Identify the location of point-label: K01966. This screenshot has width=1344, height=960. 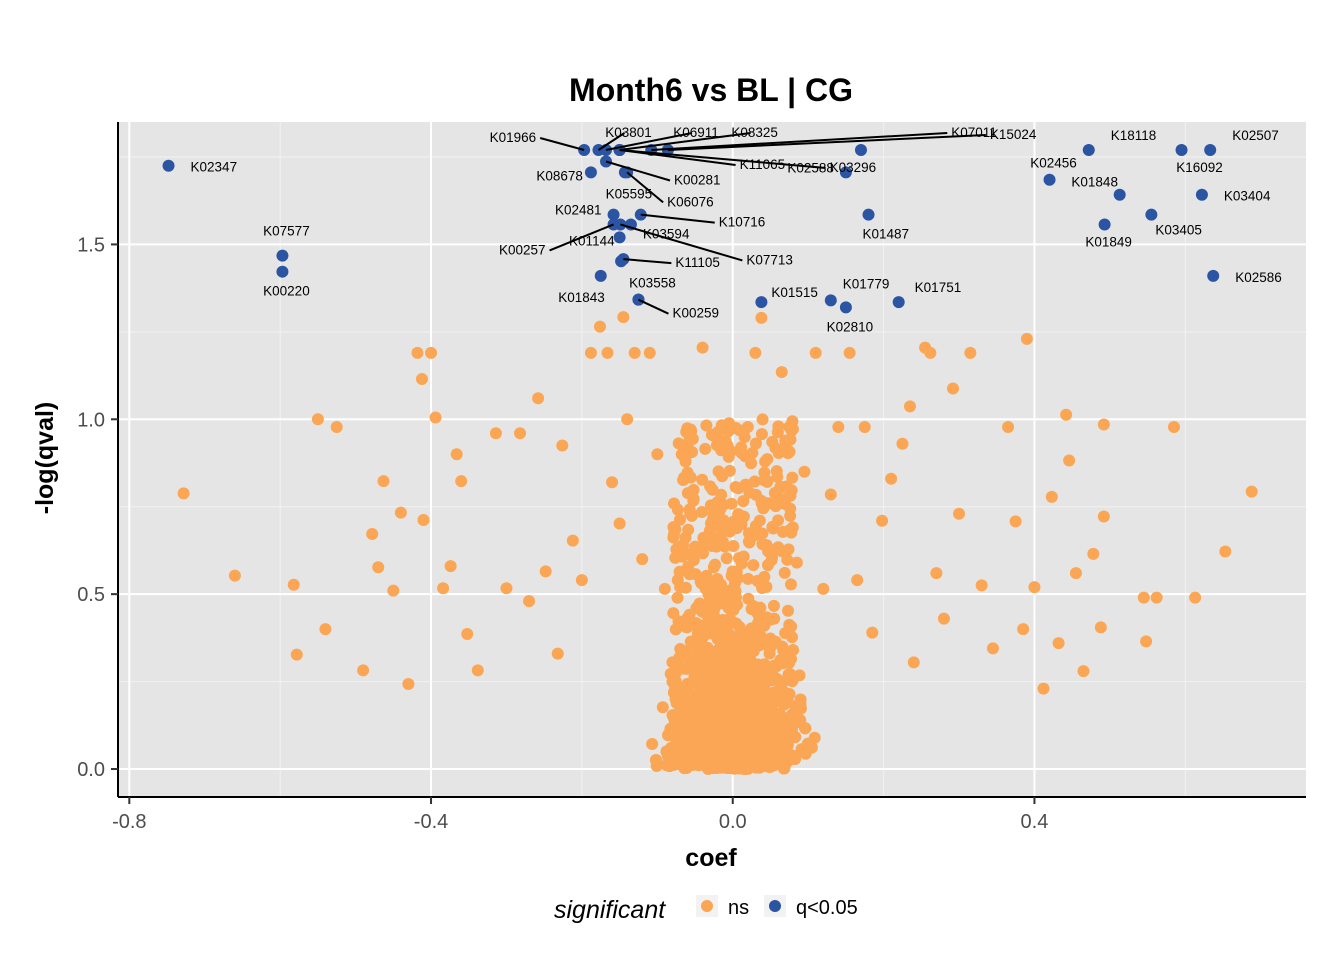
(513, 137).